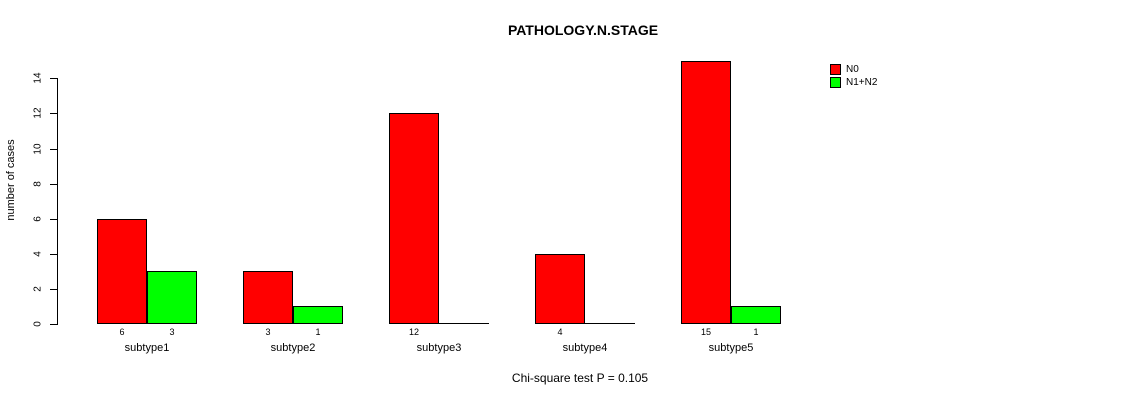  I want to click on legend: N0 N1+N2, so click(853, 77).